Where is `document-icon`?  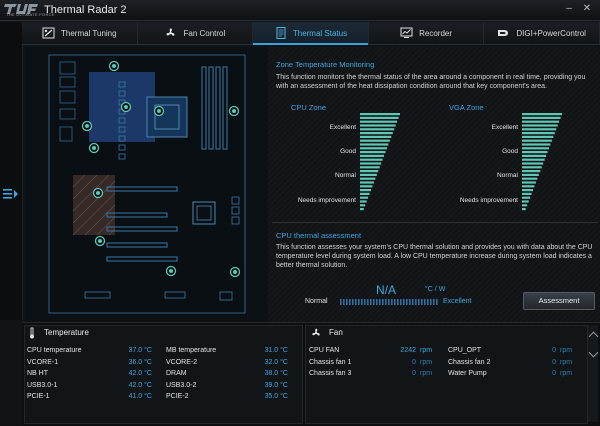
document-icon is located at coordinates (281, 33).